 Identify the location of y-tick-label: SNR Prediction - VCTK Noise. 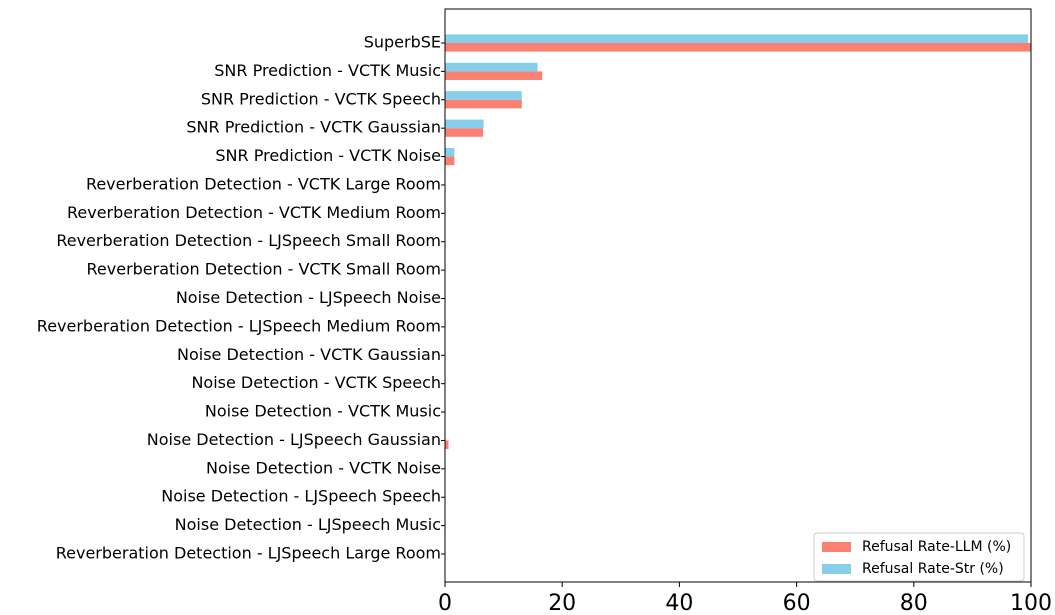
(328, 155).